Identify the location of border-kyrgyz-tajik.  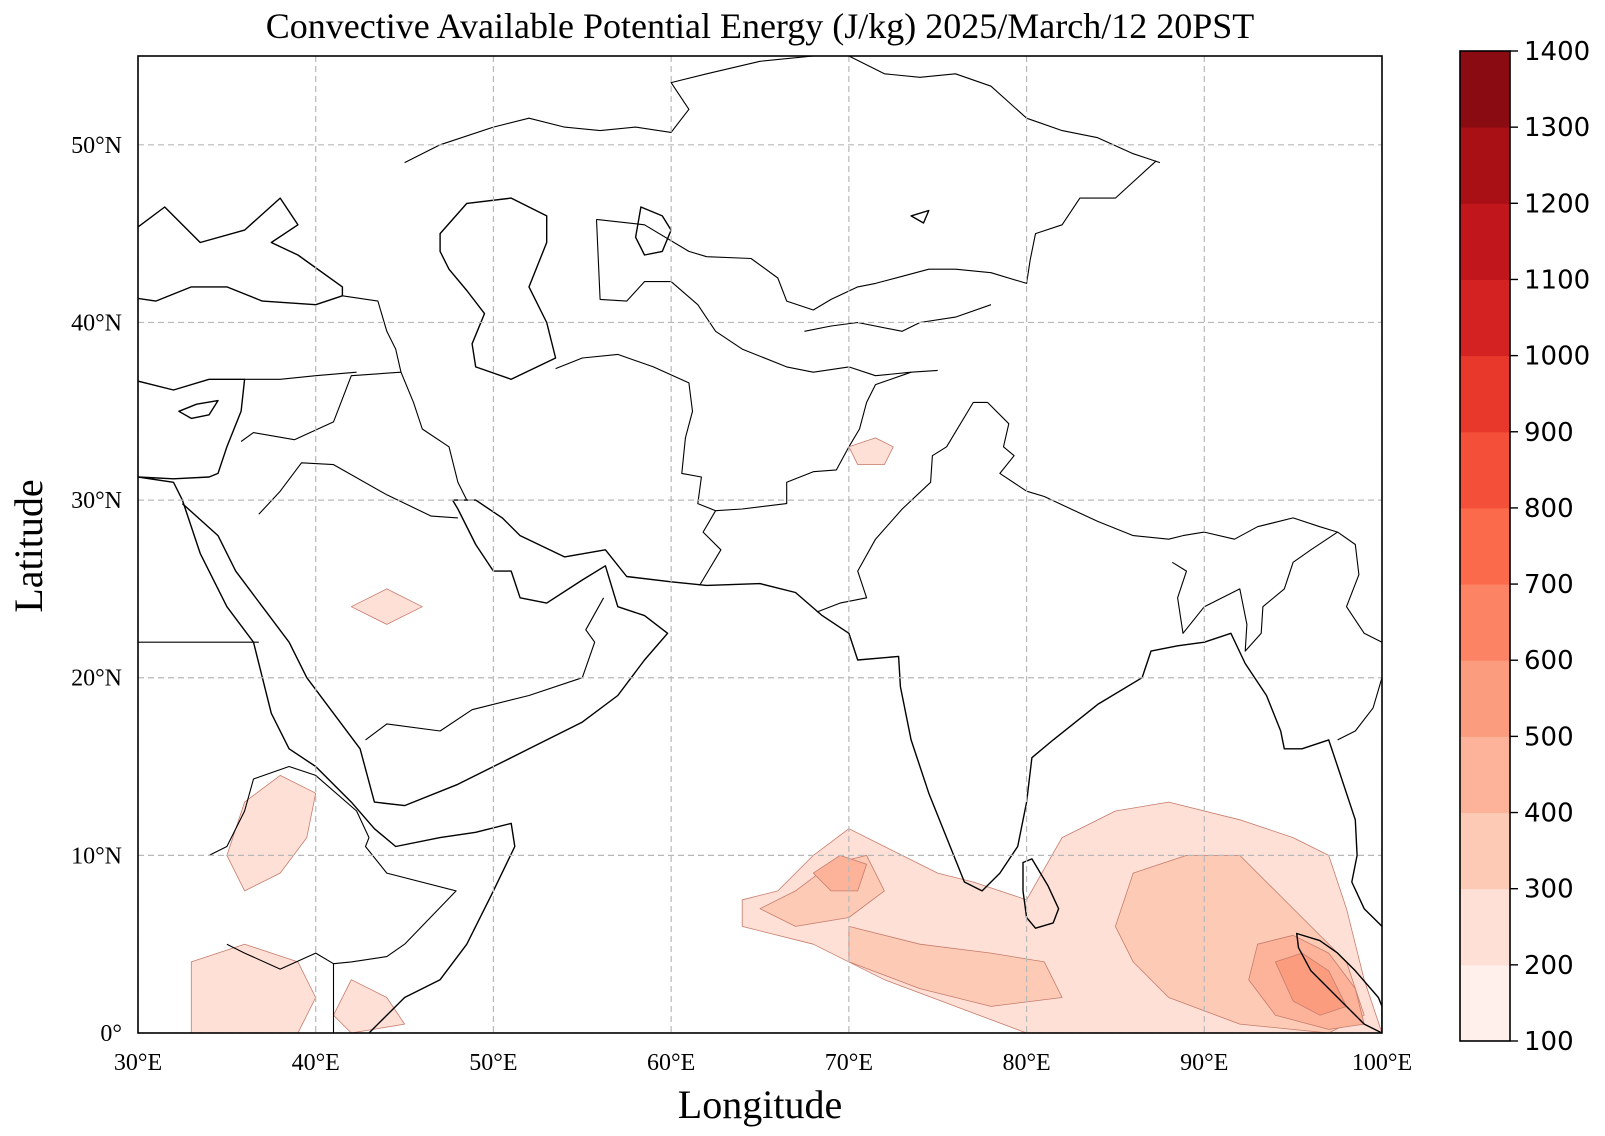
(898, 318).